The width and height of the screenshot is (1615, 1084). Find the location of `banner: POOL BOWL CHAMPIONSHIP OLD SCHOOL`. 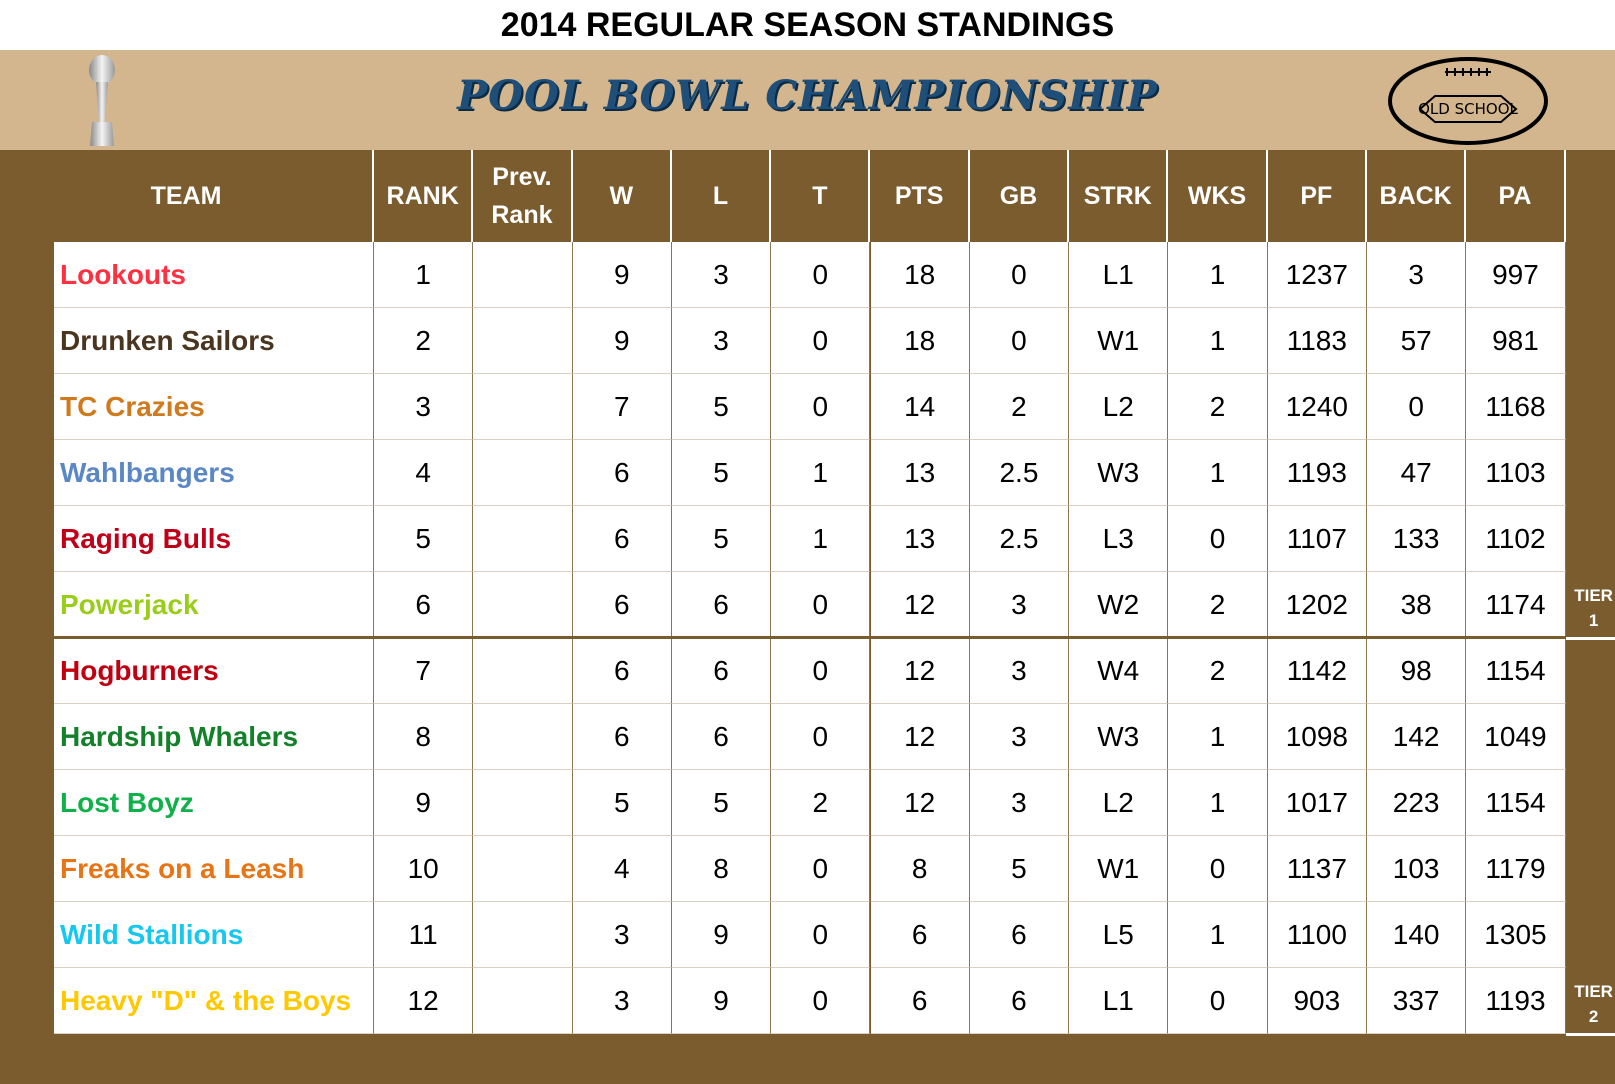

banner: POOL BOWL CHAMPIONSHIP OLD SCHOOL is located at coordinates (807, 100).